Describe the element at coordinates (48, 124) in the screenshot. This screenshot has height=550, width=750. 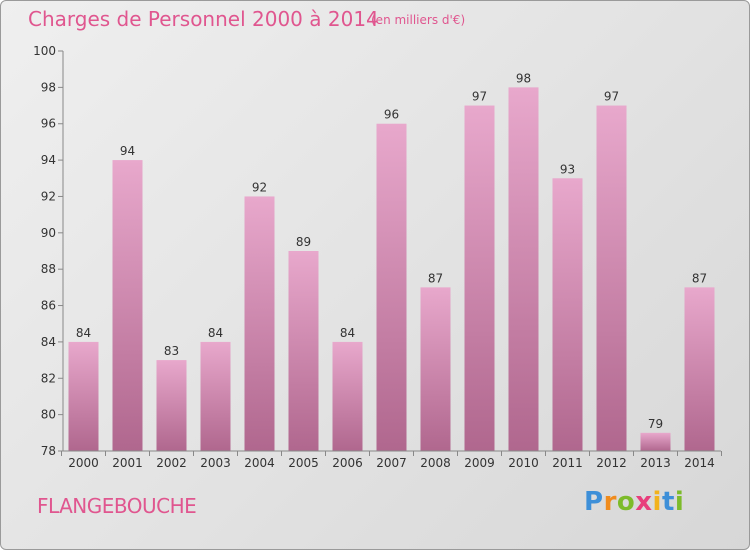
I see `y-tick-label: 96` at that location.